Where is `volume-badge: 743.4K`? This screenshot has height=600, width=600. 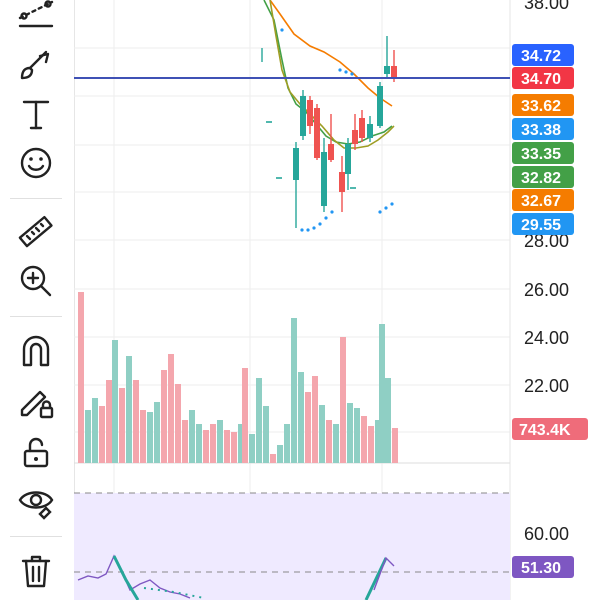
volume-badge: 743.4K is located at coordinates (550, 429).